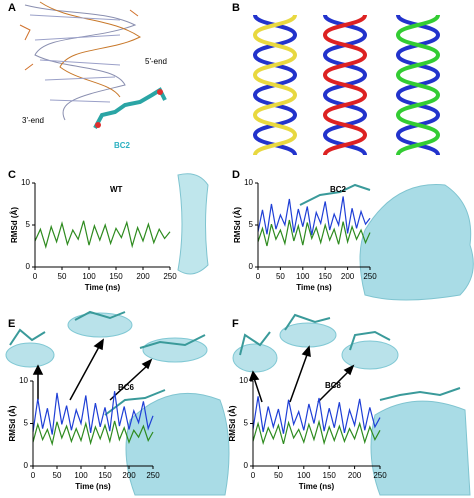  I want to click on annotation: BC2, so click(338, 189).